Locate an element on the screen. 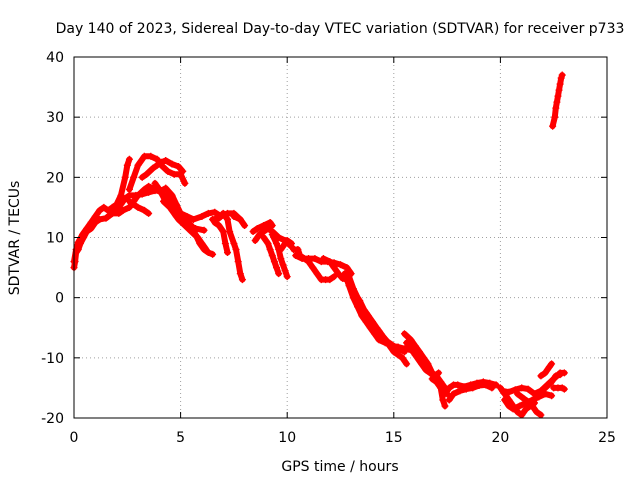 This screenshot has width=640, height=480. x-tick-label: 15 is located at coordinates (394, 438).